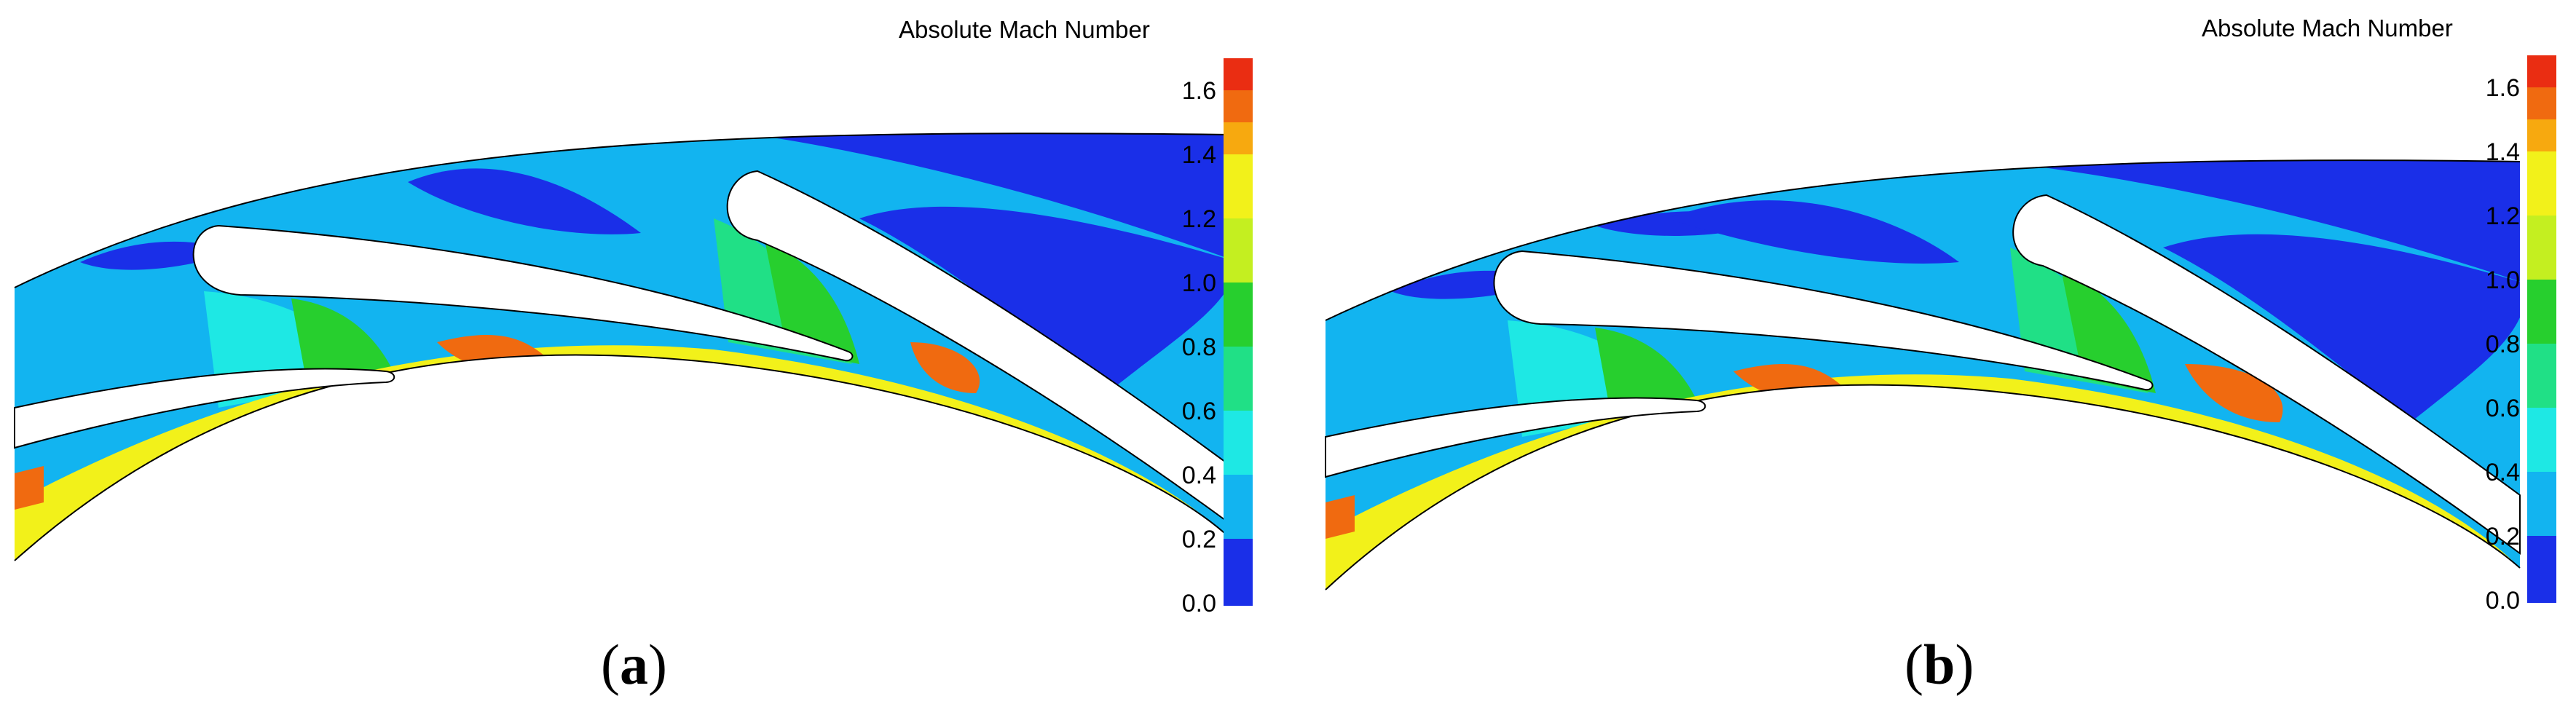 The image size is (2576, 715). I want to click on panel-caption: (b), so click(1939, 664).